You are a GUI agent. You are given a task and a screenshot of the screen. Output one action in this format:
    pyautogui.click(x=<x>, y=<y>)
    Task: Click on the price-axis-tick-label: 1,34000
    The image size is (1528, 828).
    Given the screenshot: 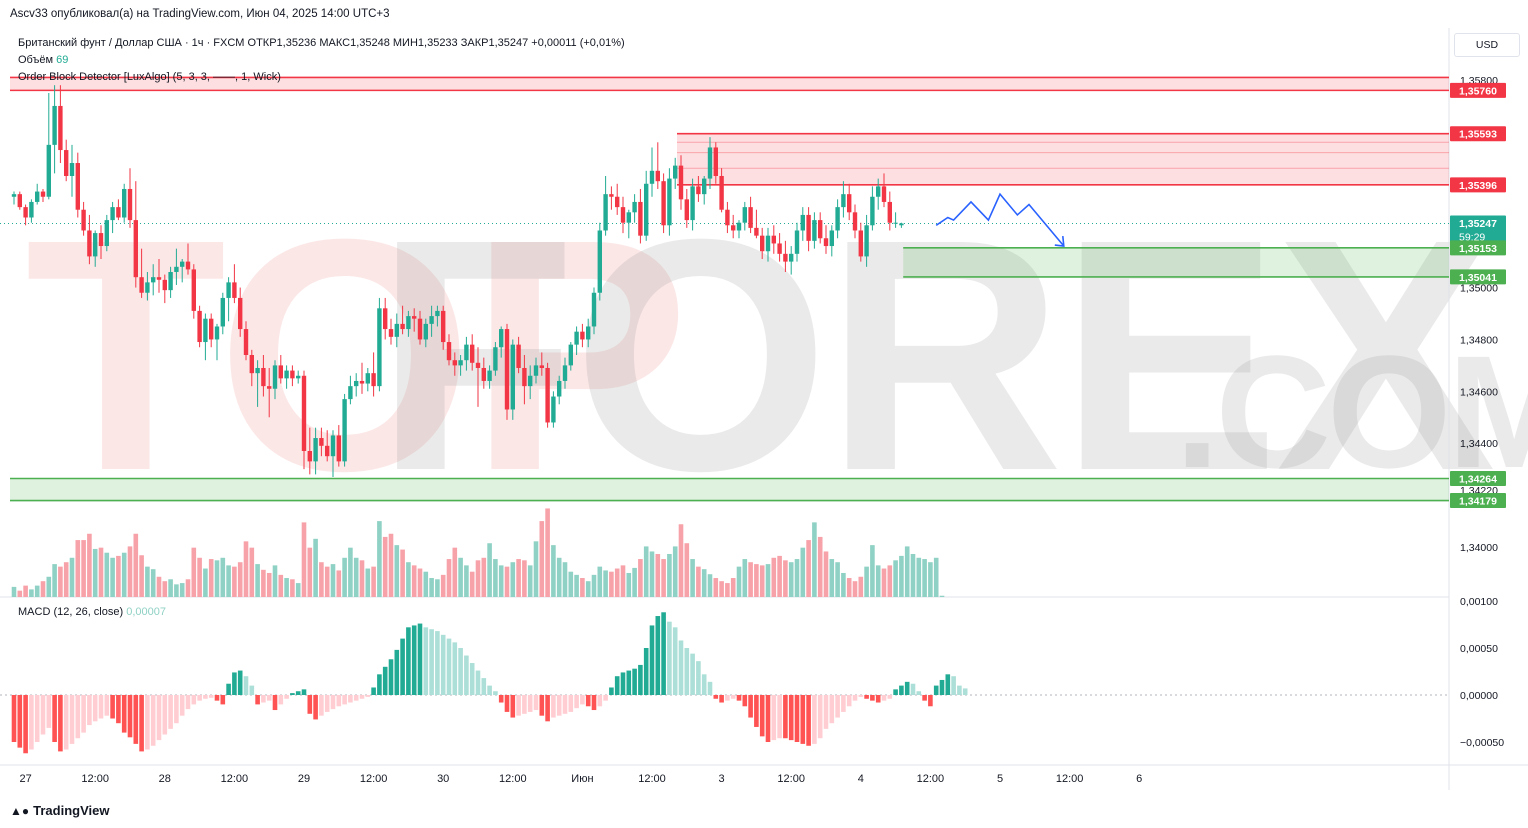 What is the action you would take?
    pyautogui.click(x=1479, y=548)
    